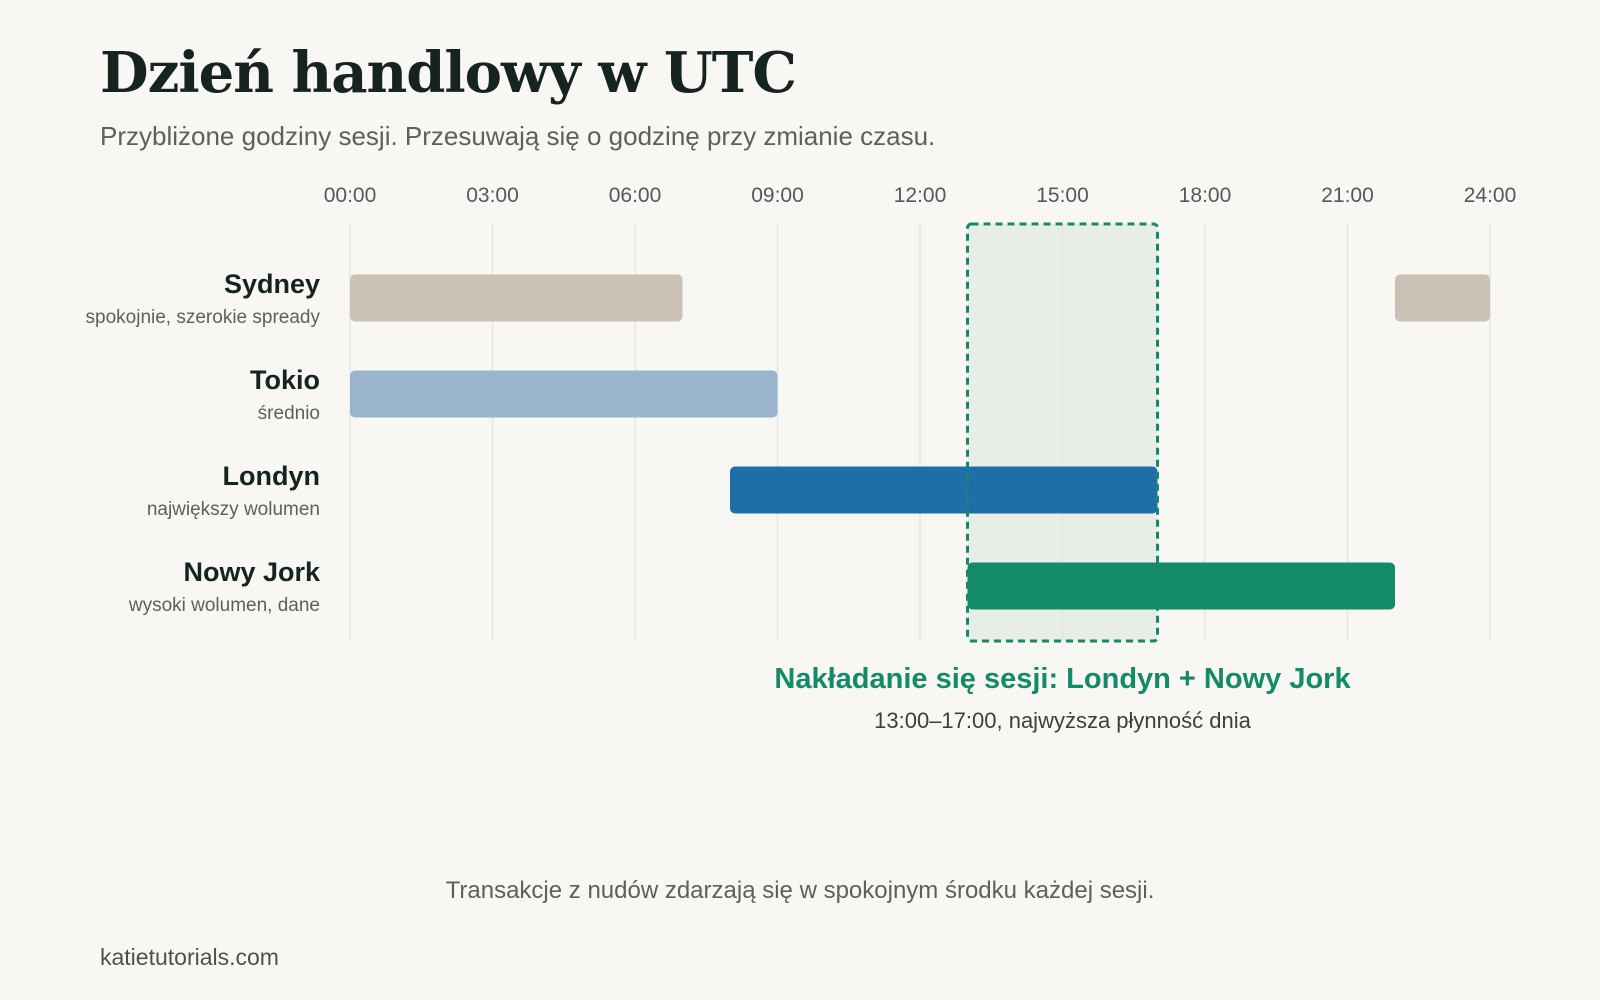  What do you see at coordinates (203, 317) in the screenshot?
I see `session-note: spokojnie, szerokie spready` at bounding box center [203, 317].